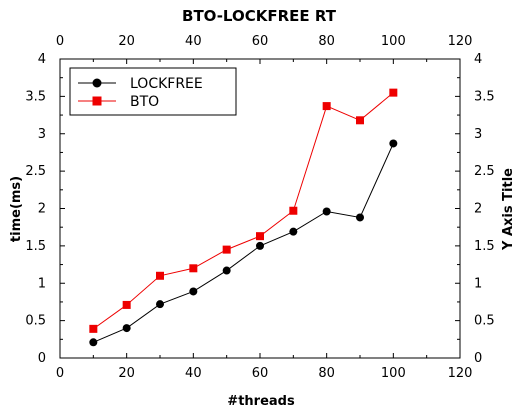 The height and width of the screenshot is (419, 519). Describe the element at coordinates (42, 209) in the screenshot. I see `y-tick-label-left: 2` at that location.